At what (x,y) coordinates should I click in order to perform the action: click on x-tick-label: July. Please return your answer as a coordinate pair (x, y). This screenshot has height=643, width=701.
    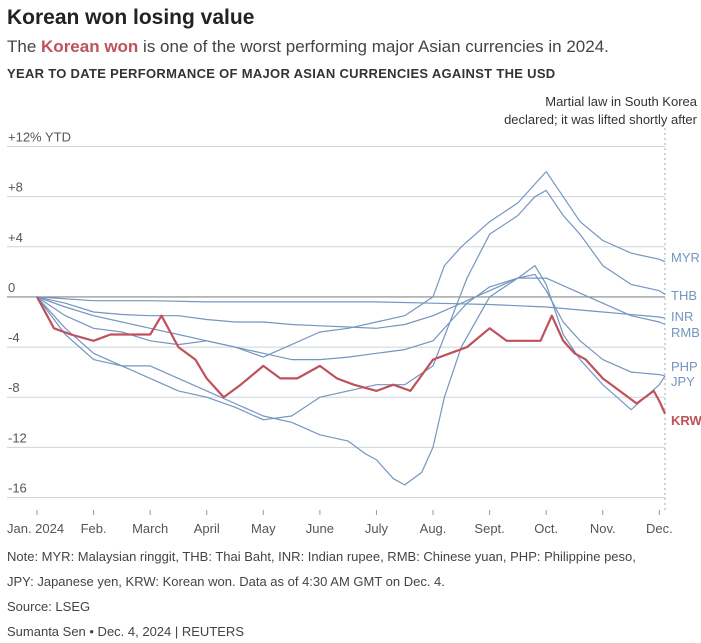
    Looking at the image, I should click on (377, 528).